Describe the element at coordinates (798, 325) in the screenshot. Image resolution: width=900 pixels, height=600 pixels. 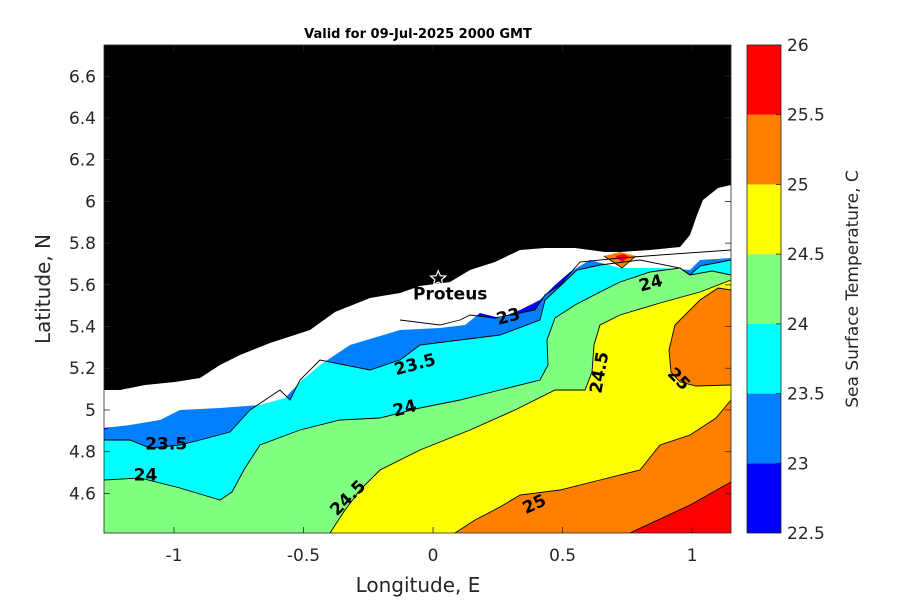
I see `colorbar-tick-label: 24` at that location.